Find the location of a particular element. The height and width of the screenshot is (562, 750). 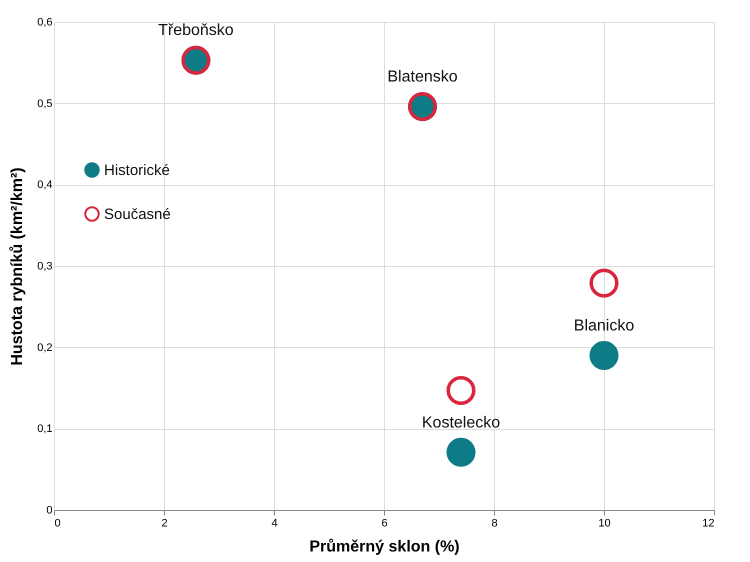

legend-label: Historické is located at coordinates (137, 170).